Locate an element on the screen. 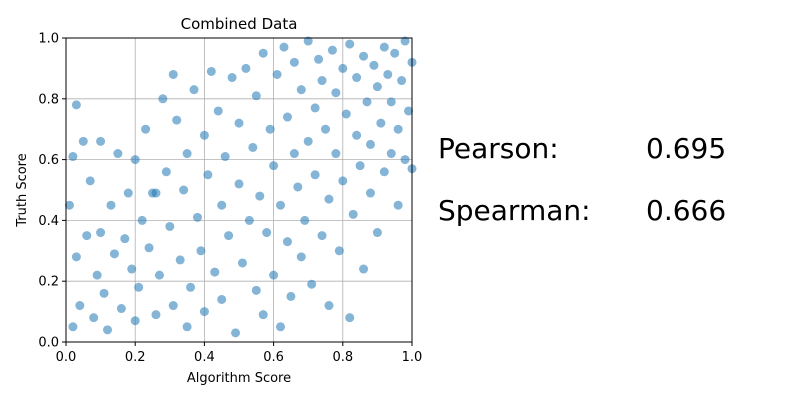 Image resolution: width=800 pixels, height=400 pixels. y-tick-label: 0.4 is located at coordinates (48, 221).